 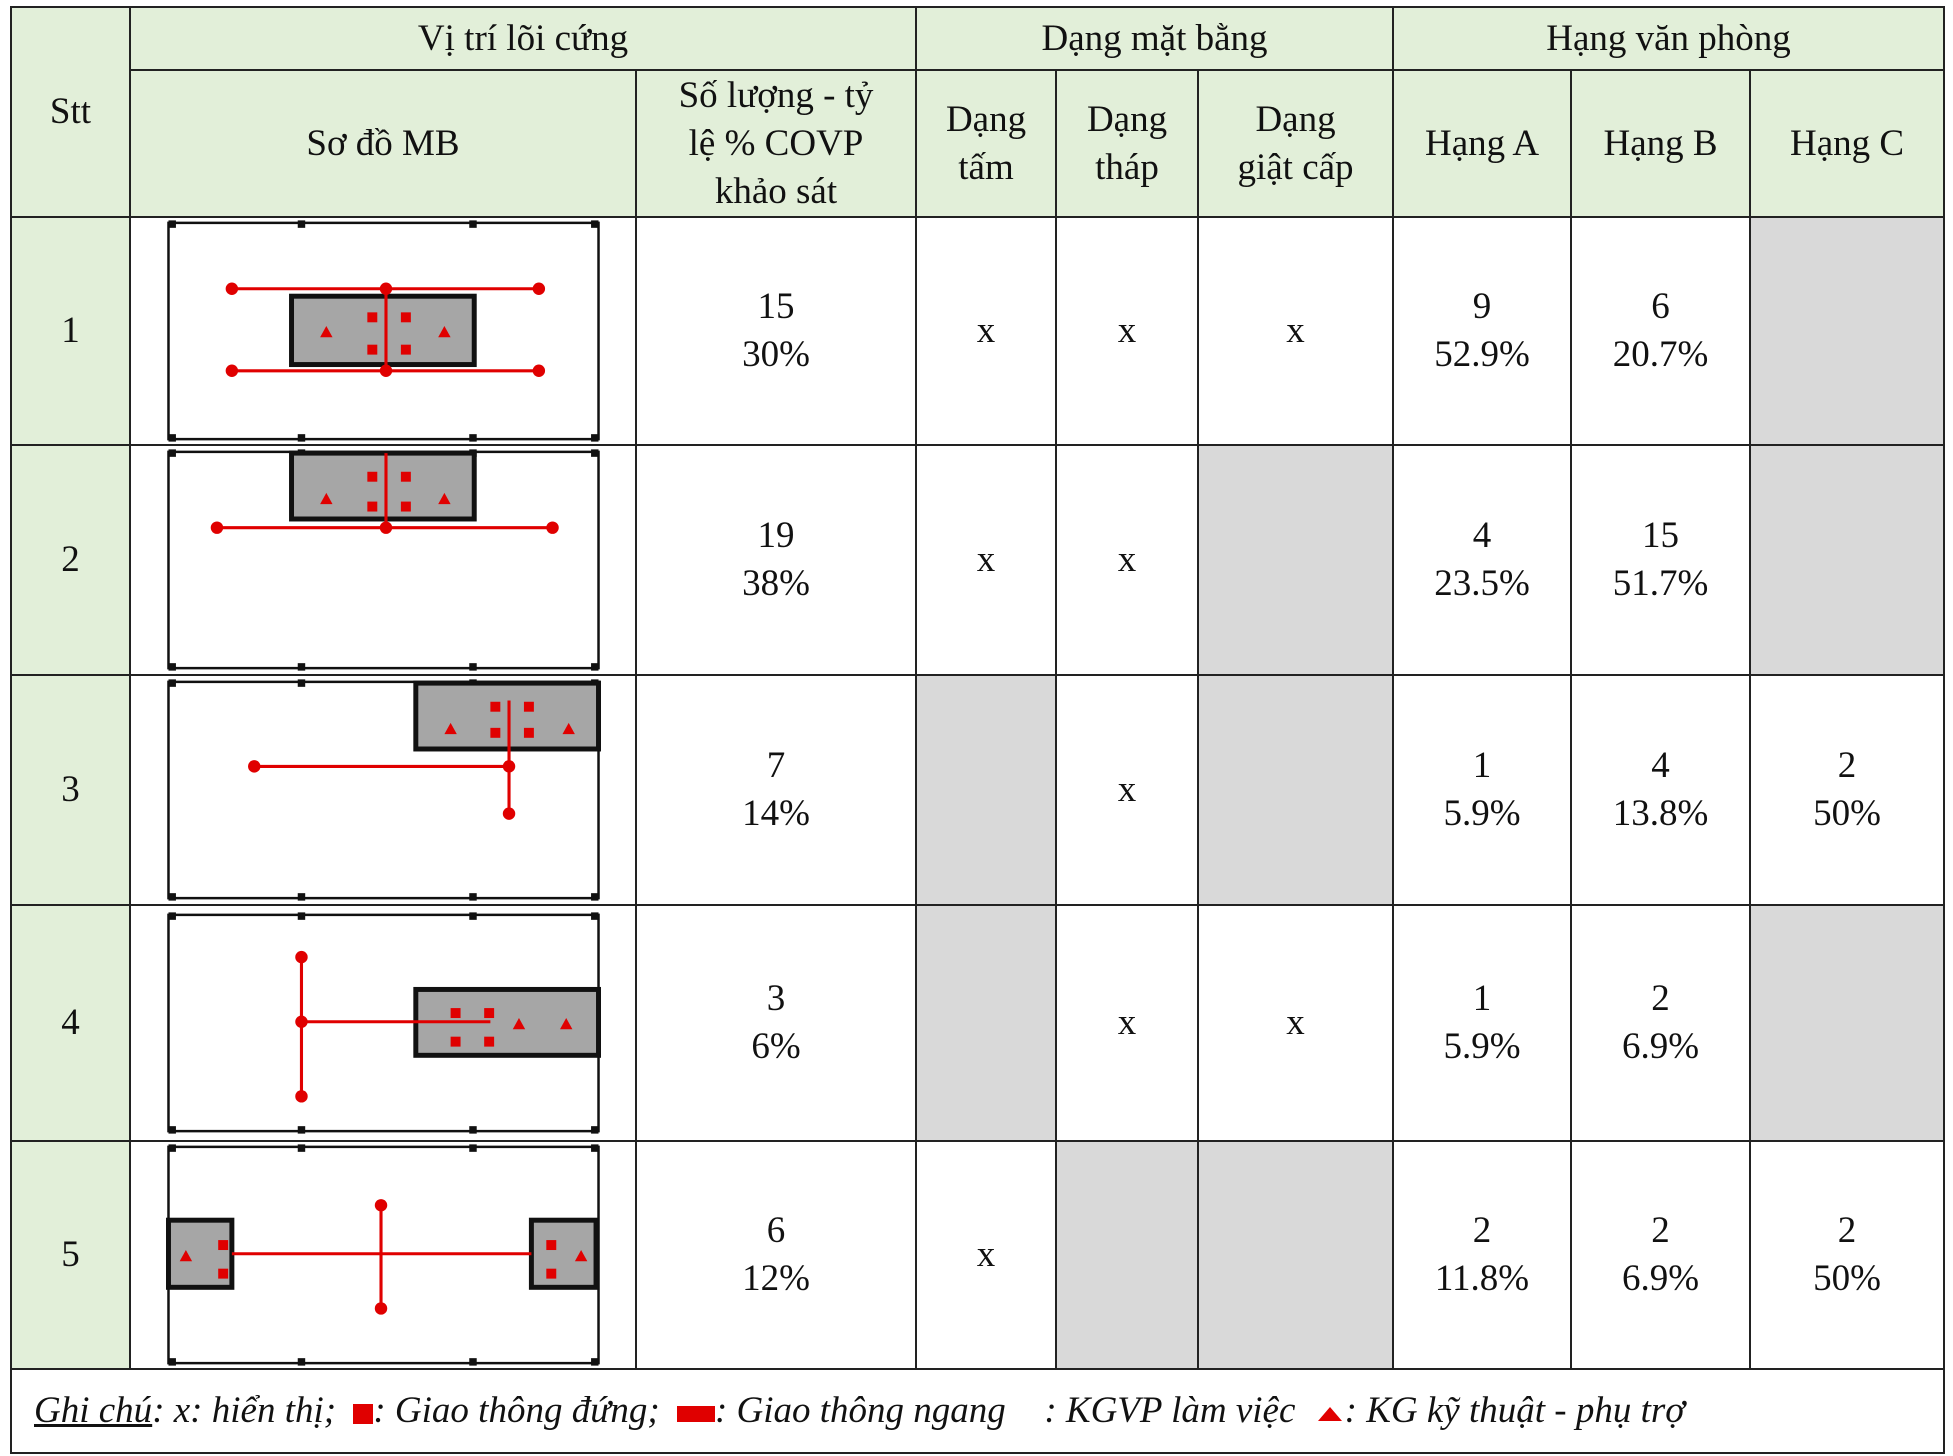 I want to click on cell-percent: 30%, so click(x=776, y=354).